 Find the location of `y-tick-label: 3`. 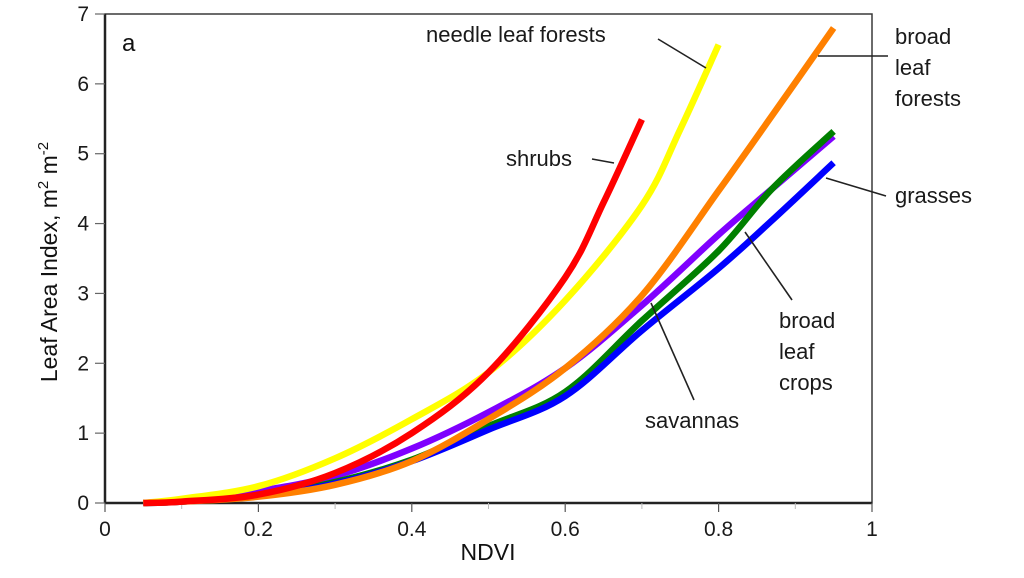

y-tick-label: 3 is located at coordinates (83, 293).